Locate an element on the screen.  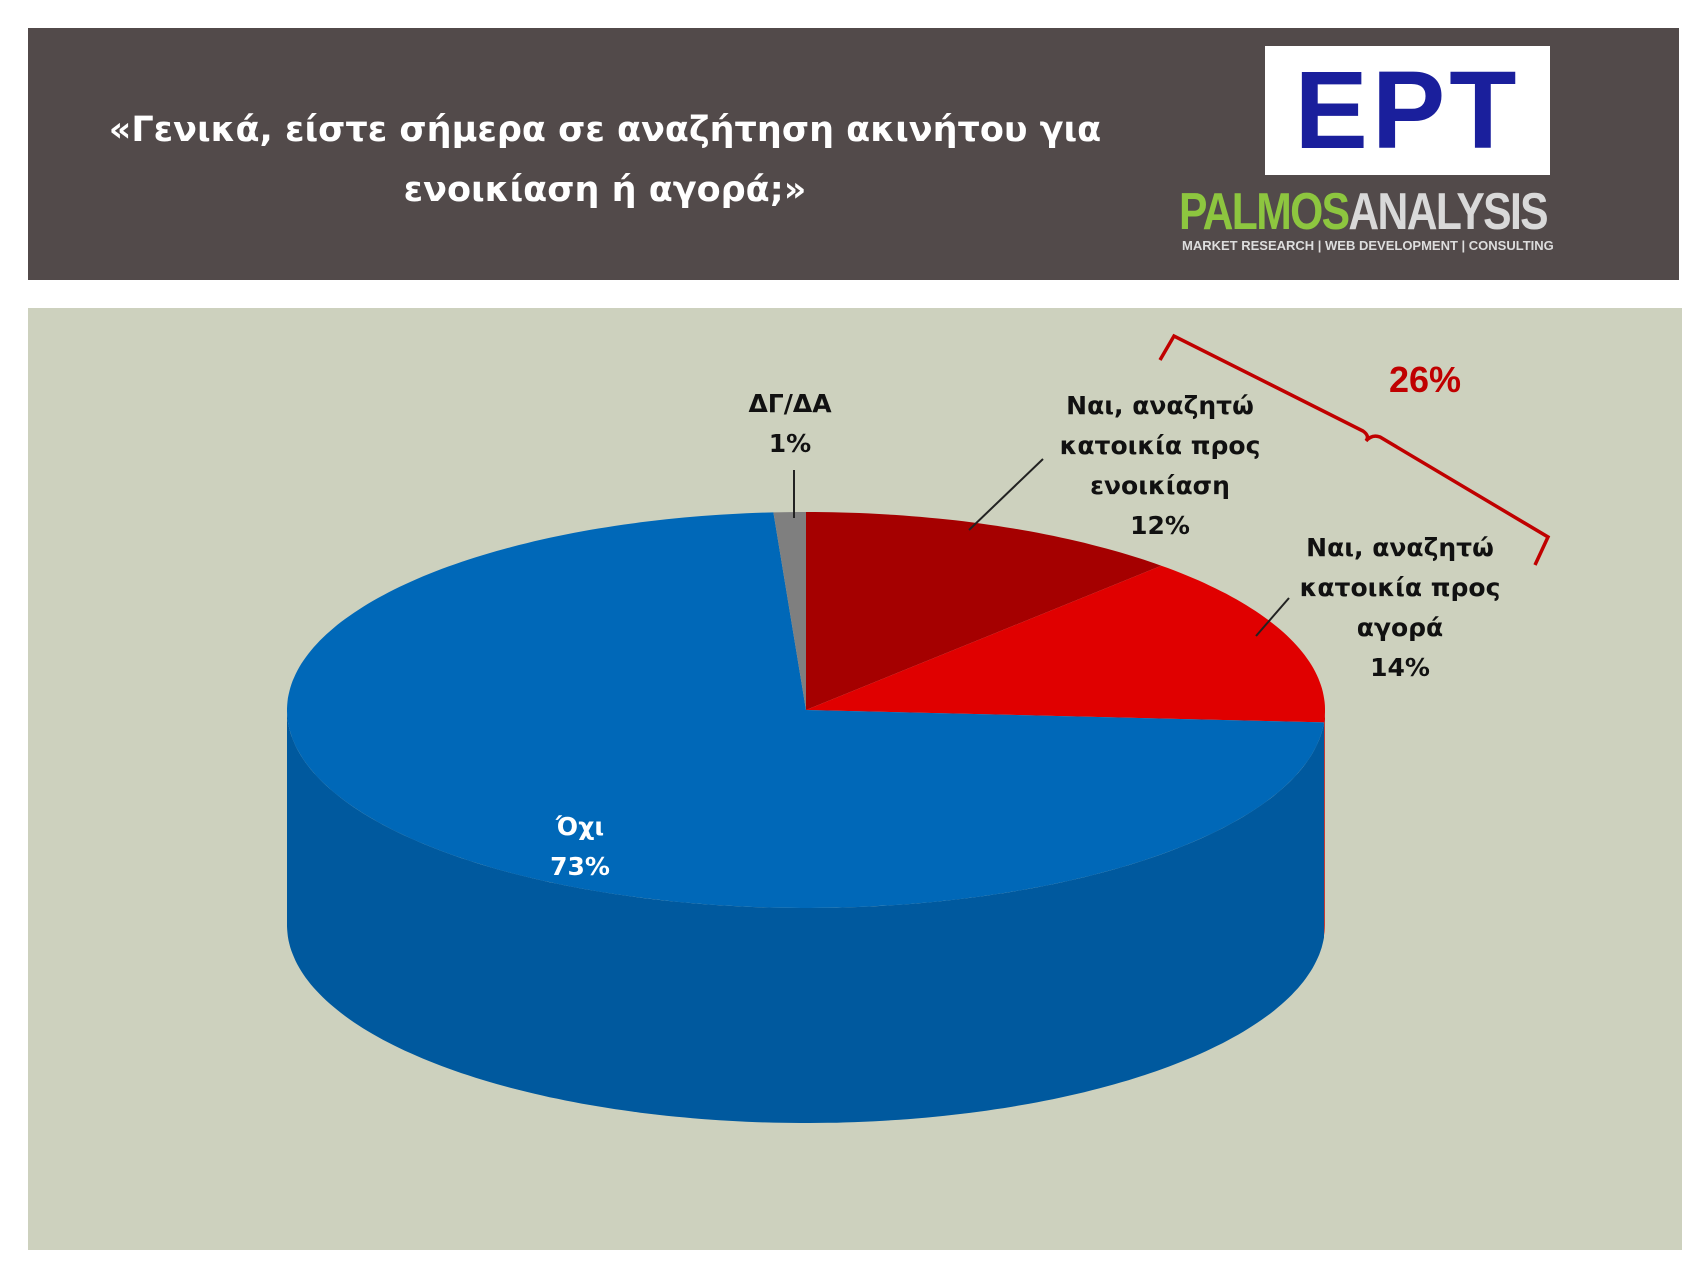
category-label: Ναι, αναζητώ κατοικία προς αγορά is located at coordinates (1400, 587).